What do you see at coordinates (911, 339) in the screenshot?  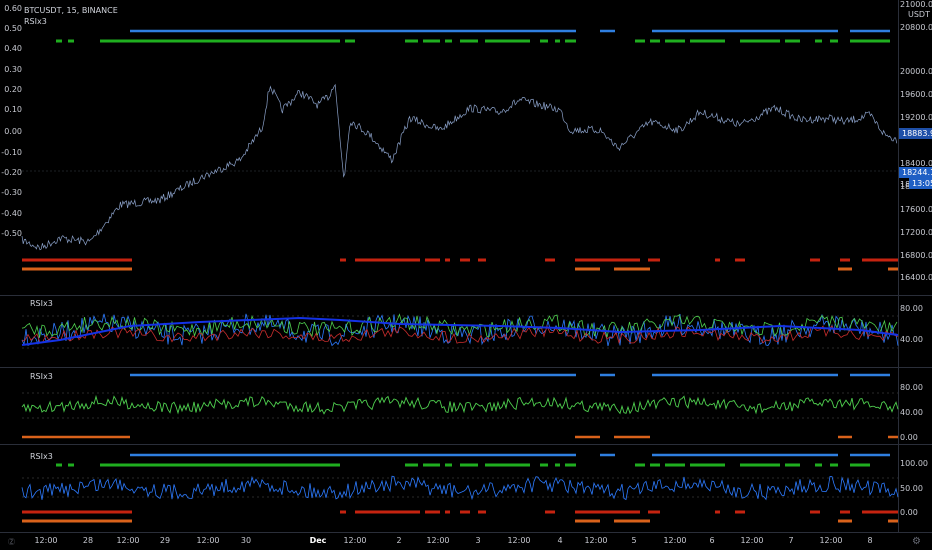 I see `pane1-tick: 40.00` at bounding box center [911, 339].